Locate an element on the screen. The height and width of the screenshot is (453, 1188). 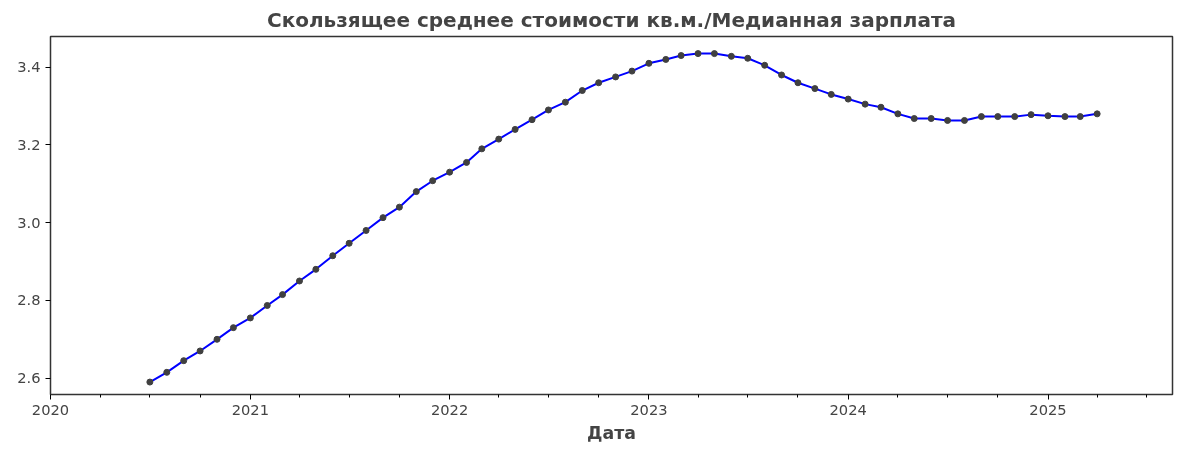
y-tick-label: 3.0 is located at coordinates (29, 222).